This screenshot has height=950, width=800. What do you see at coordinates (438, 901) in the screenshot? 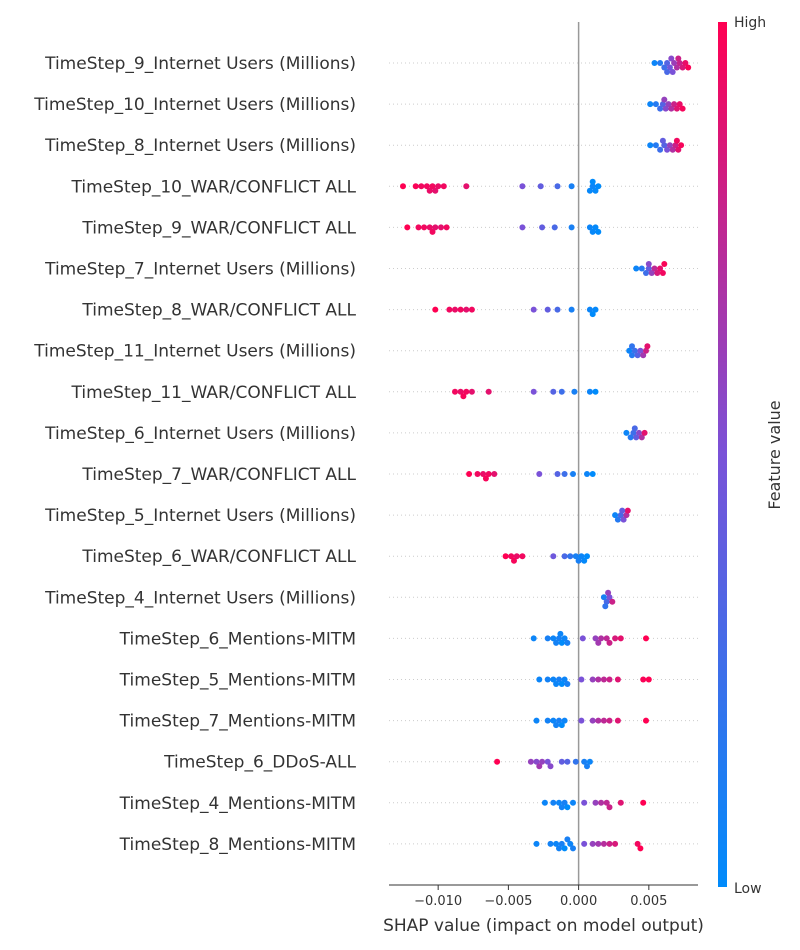
I see `x-tick-label: −0.010` at bounding box center [438, 901].